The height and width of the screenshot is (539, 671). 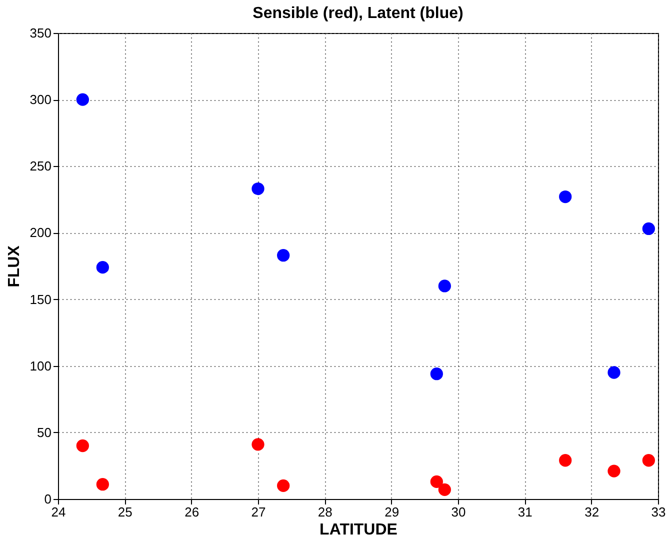 What do you see at coordinates (41, 166) in the screenshot?
I see `y-tick-label: 250` at bounding box center [41, 166].